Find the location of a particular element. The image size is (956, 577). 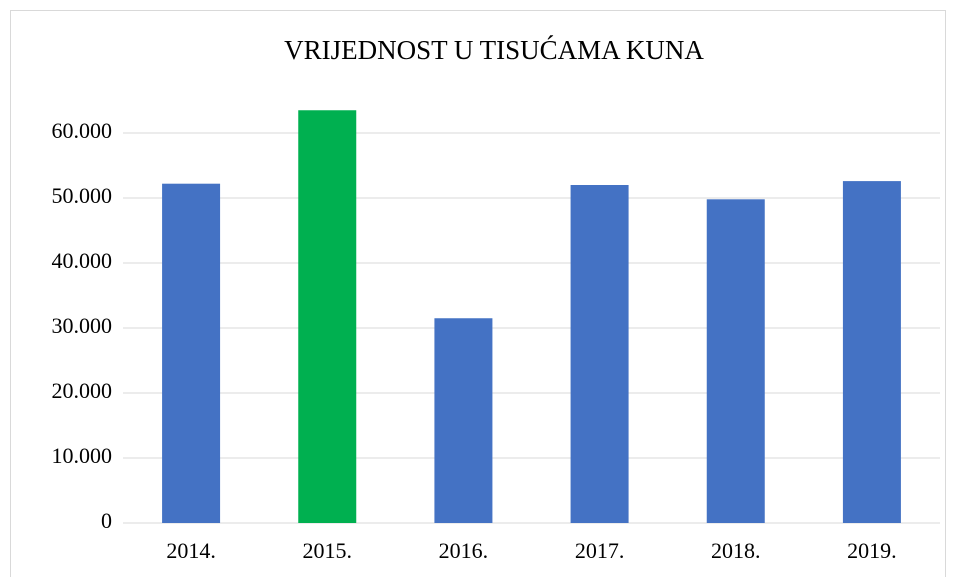

y-tick-label: 40.000 is located at coordinates (82, 260).